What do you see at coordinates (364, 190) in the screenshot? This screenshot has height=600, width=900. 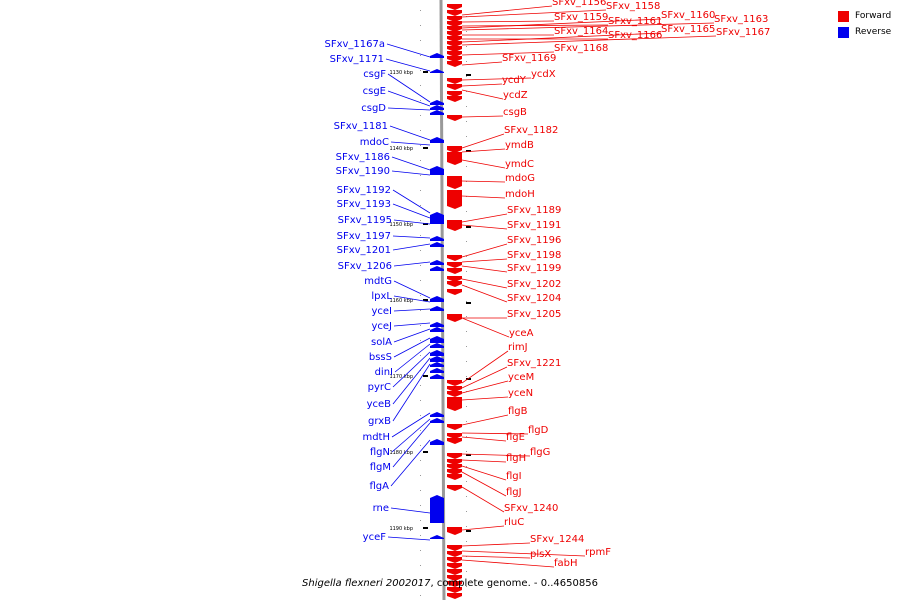 I see `reverse-gene-label-sfxv-1192: SFxv_1192` at bounding box center [364, 190].